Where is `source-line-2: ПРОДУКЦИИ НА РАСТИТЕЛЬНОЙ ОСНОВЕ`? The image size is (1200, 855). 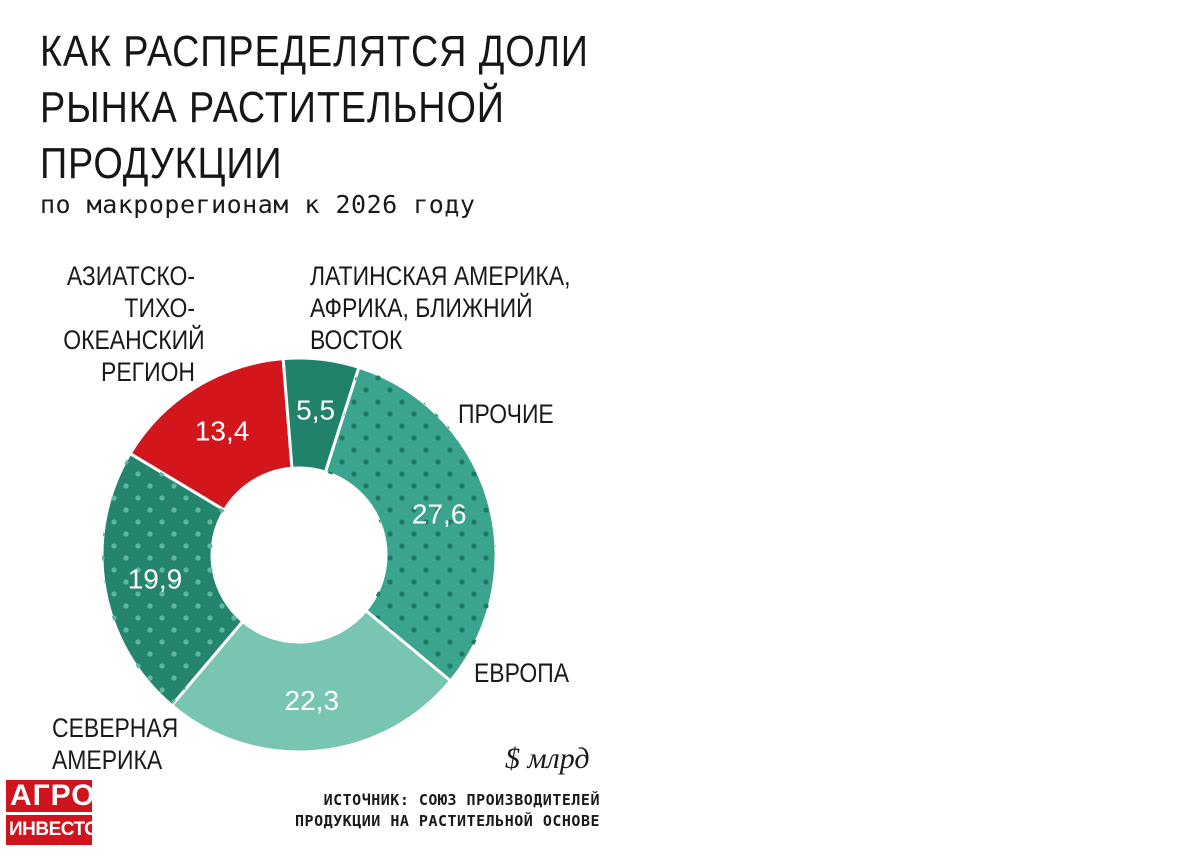 source-line-2: ПРОДУКЦИИ НА РАСТИТЕЛЬНОЙ ОСНОВЕ is located at coordinates (447, 821).